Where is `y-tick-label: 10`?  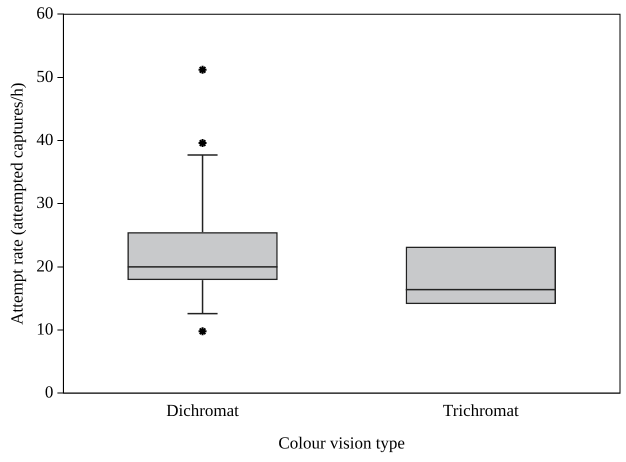 y-tick-label: 10 is located at coordinates (45, 329).